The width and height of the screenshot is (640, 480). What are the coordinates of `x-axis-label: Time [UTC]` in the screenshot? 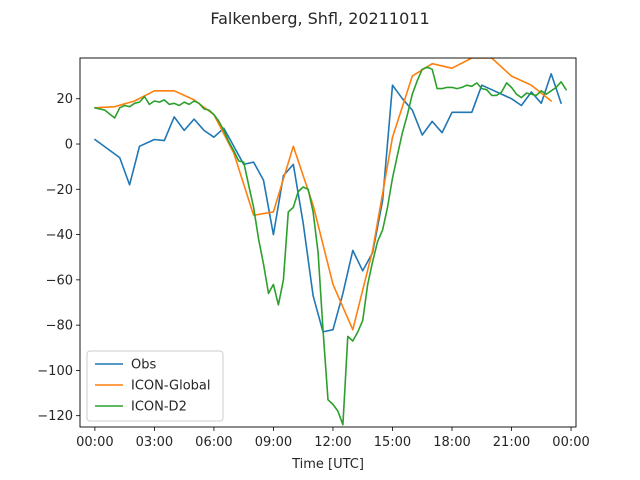 It's located at (327, 464).